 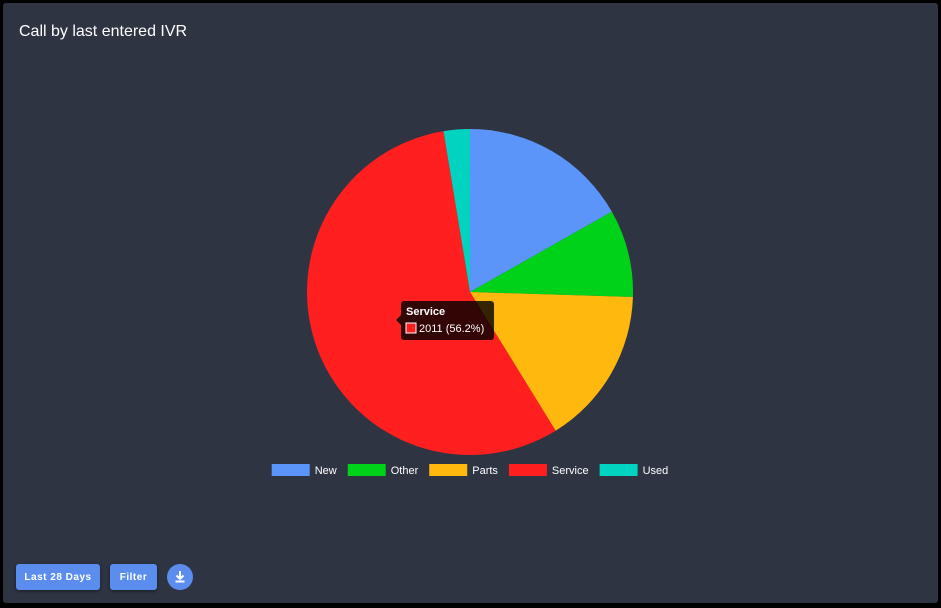 What do you see at coordinates (411, 328) in the screenshot?
I see `tooltip-swatch` at bounding box center [411, 328].